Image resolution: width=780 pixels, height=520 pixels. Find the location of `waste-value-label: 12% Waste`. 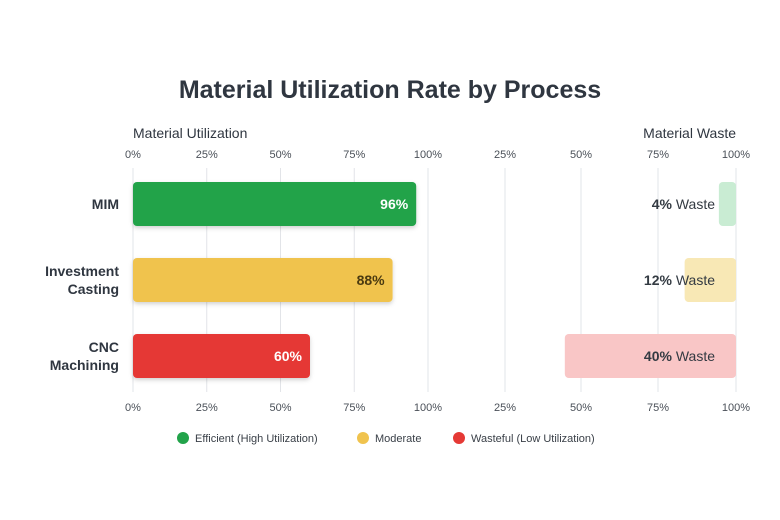

waste-value-label: 12% Waste is located at coordinates (679, 280).